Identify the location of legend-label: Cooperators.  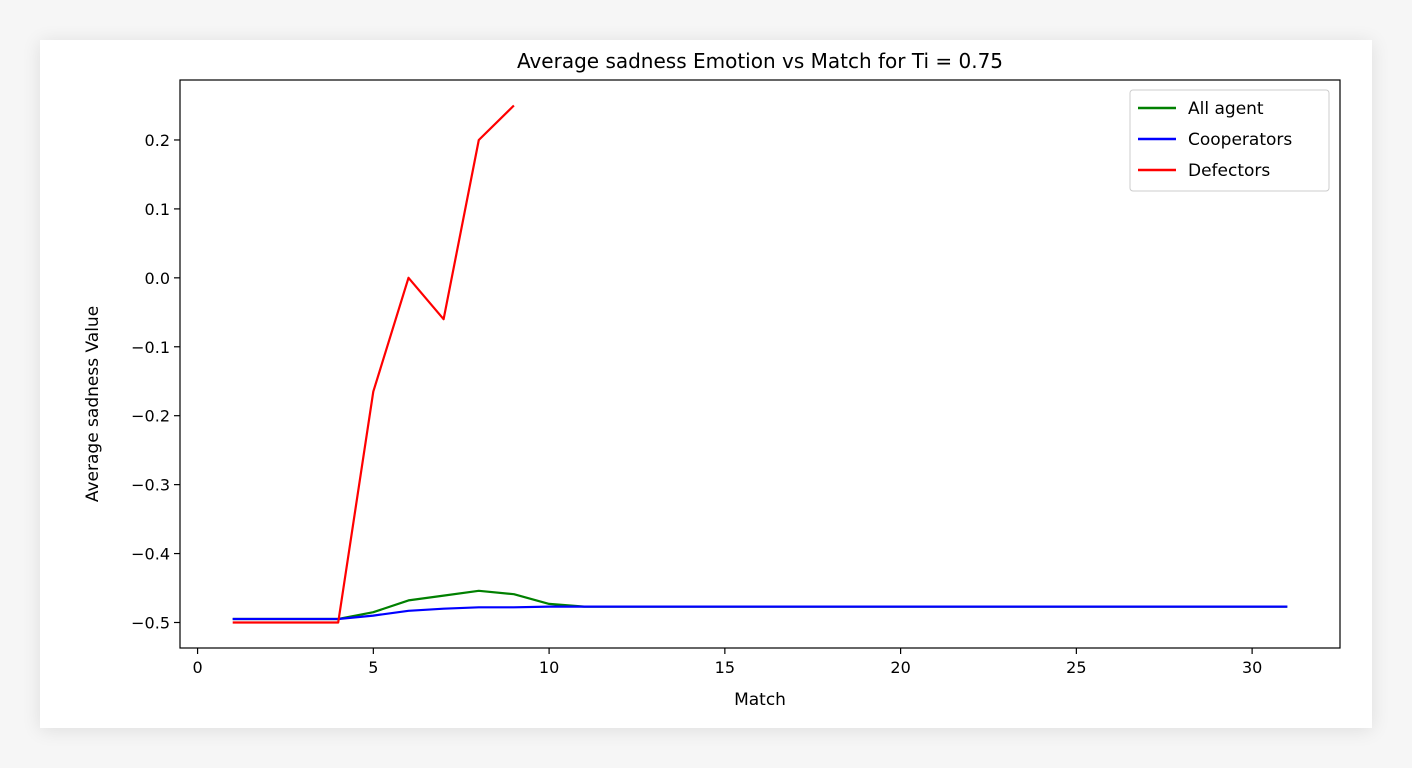
(1240, 140).